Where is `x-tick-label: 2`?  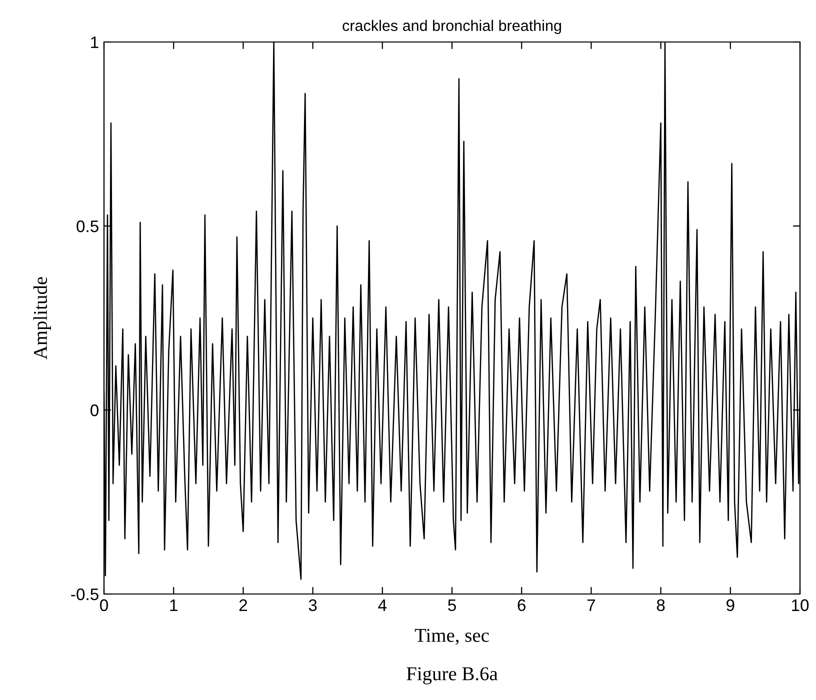
x-tick-label: 2 is located at coordinates (243, 605).